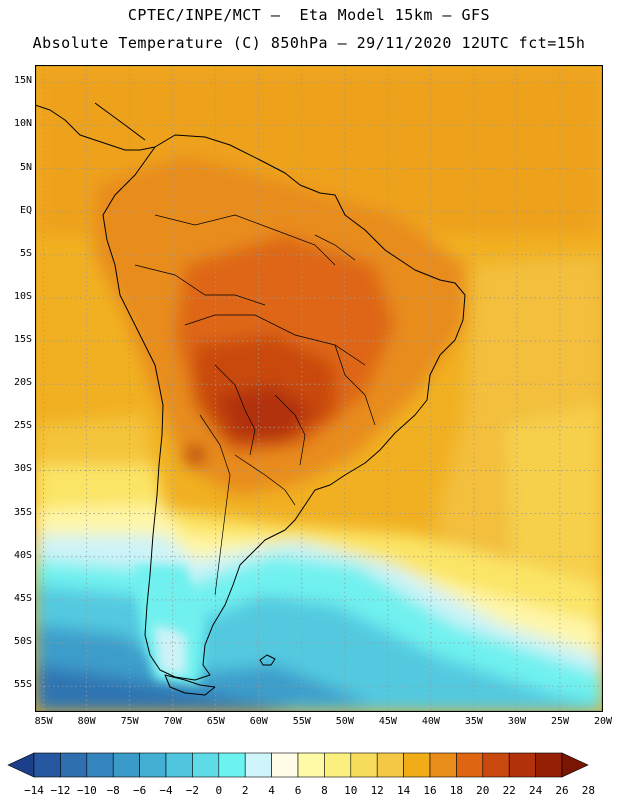  Describe the element at coordinates (22, 555) in the screenshot. I see `lat-label: 40S` at that location.